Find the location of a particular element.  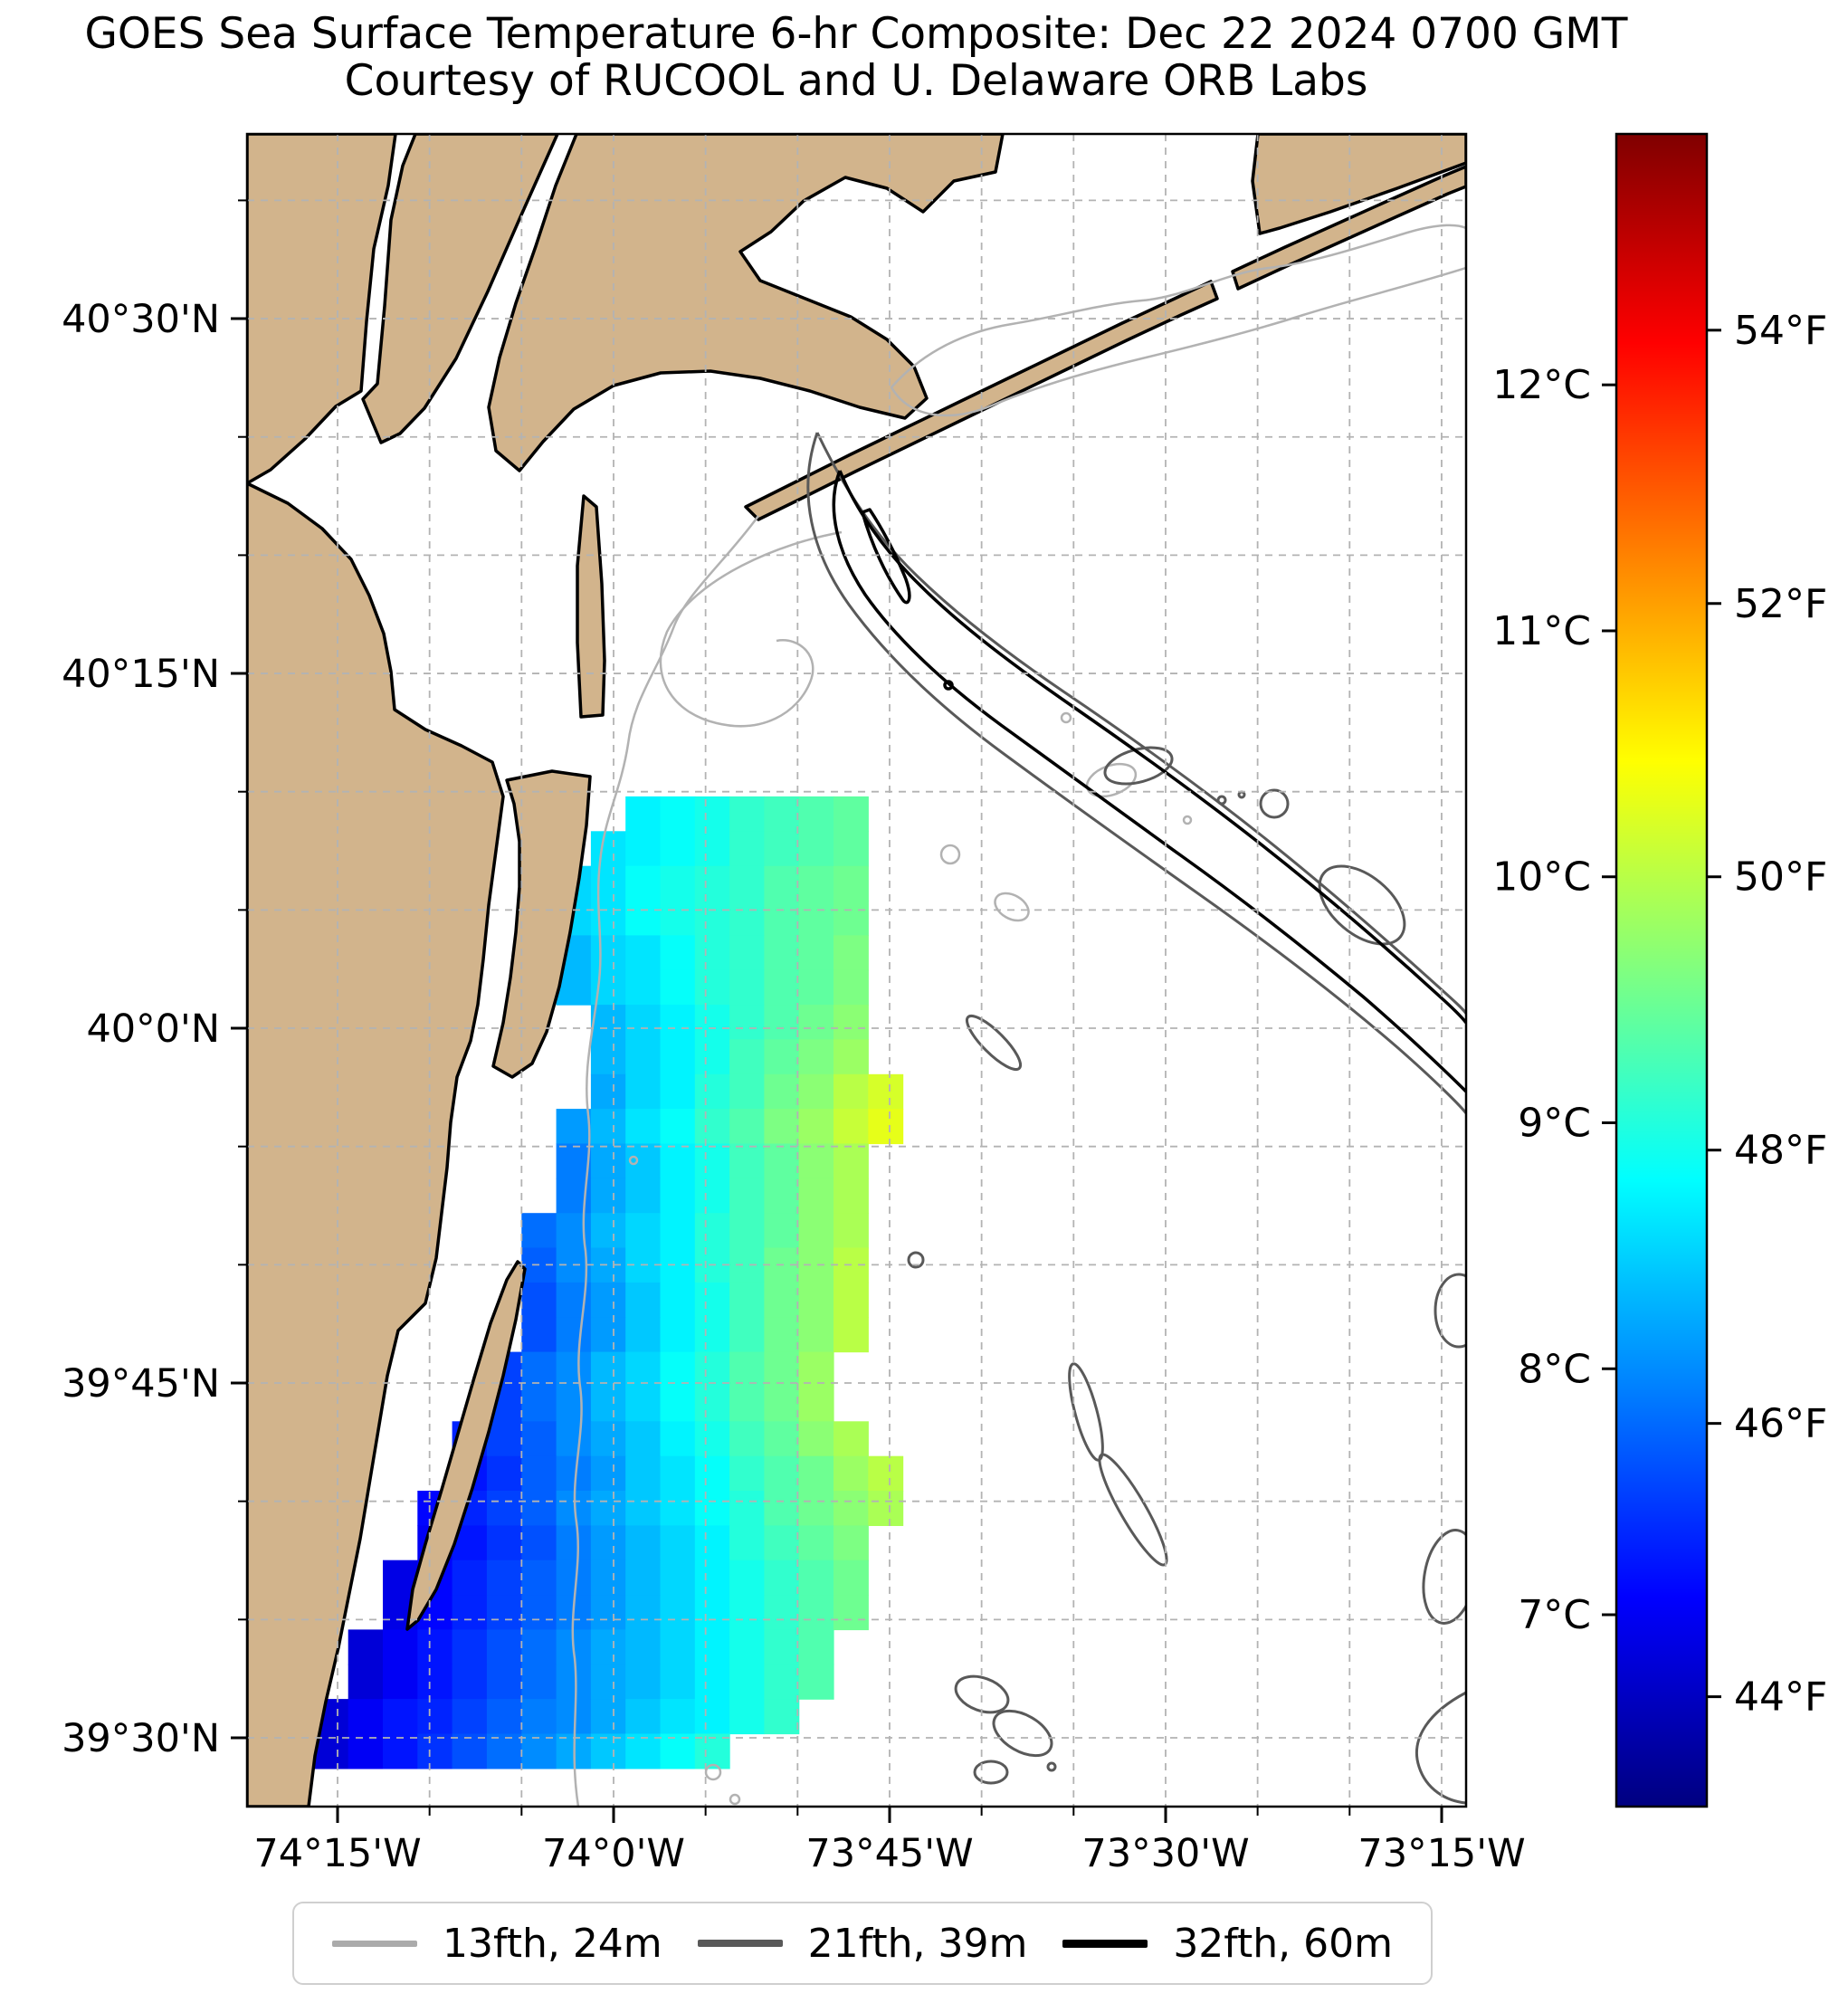

colorbar-label-fahrenheit: 50°F is located at coordinates (1780, 877).